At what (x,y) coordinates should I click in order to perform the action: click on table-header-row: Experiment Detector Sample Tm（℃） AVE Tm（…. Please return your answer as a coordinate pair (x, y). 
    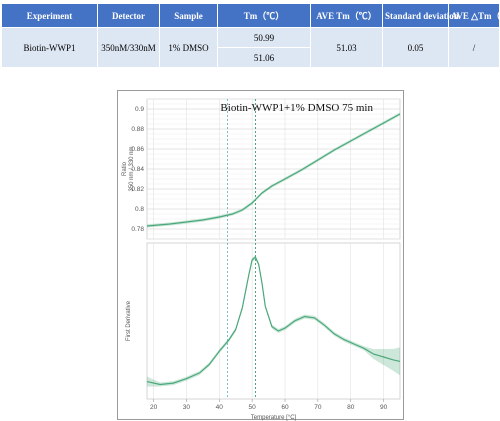
    Looking at the image, I should click on (250, 15).